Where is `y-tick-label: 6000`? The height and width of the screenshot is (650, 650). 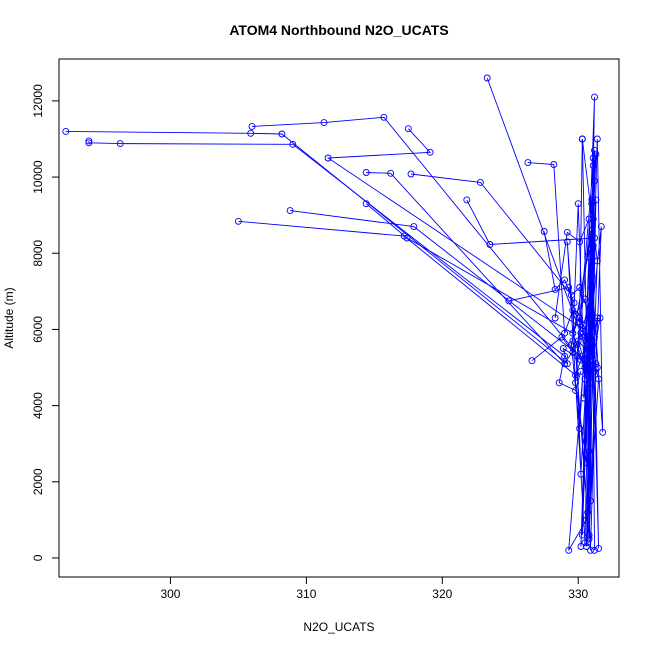
y-tick-label: 6000 is located at coordinates (38, 329).